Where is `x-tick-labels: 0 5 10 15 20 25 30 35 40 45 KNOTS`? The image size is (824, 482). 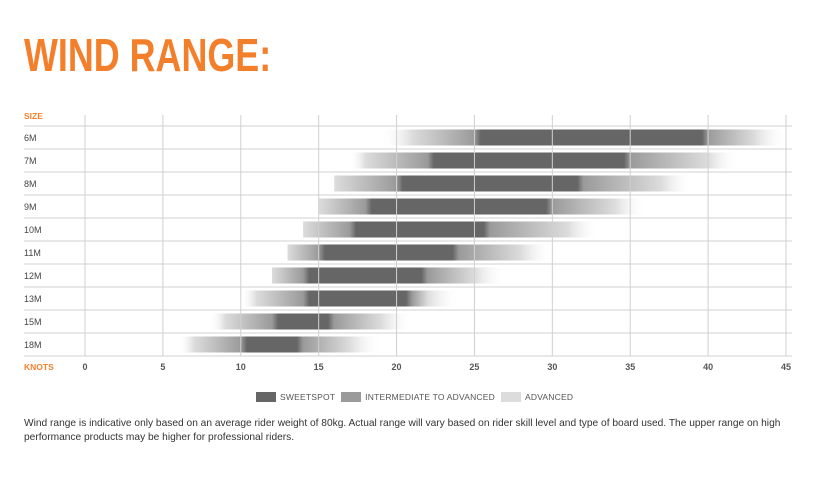
x-tick-labels: 0 5 10 15 20 25 30 35 40 45 KNOTS is located at coordinates (407, 367).